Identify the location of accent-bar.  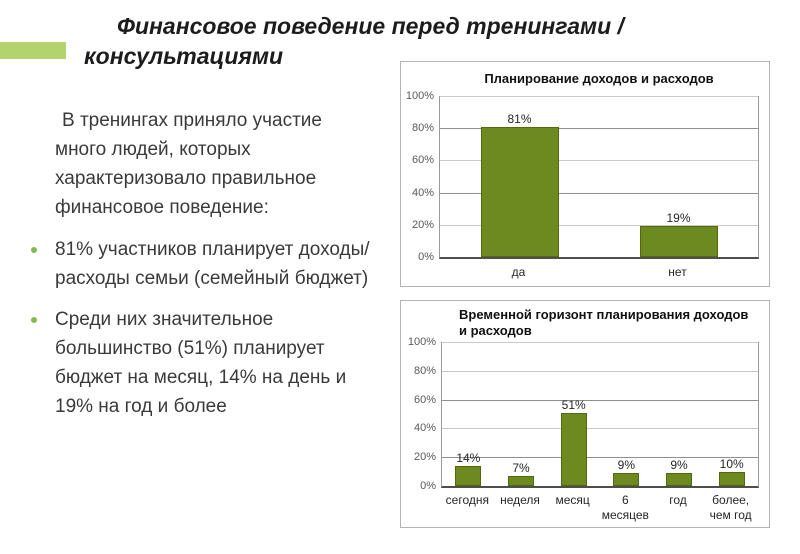
(33, 50).